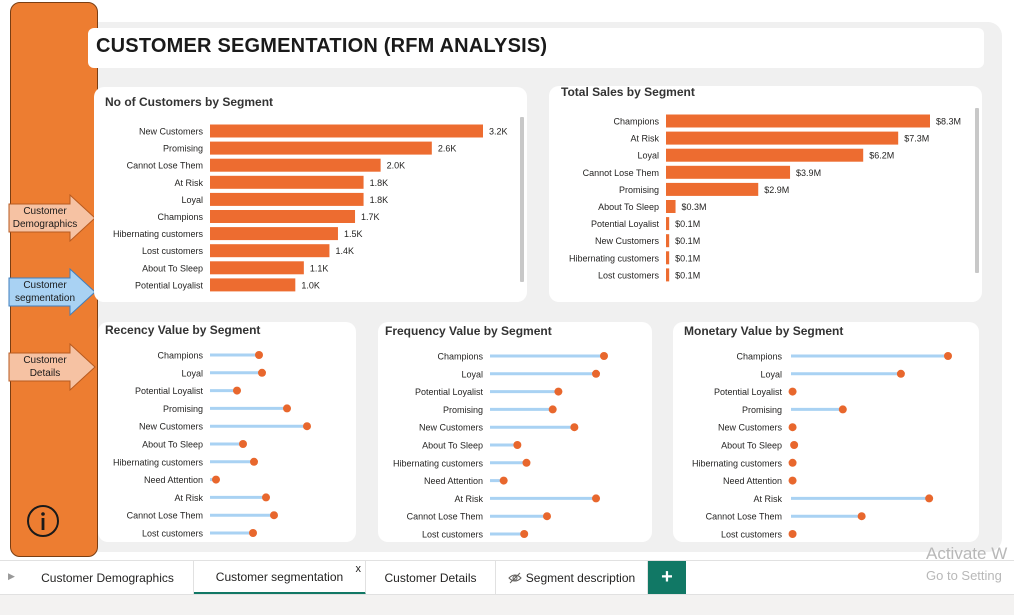 Image resolution: width=1014 pixels, height=615 pixels. What do you see at coordinates (948, 122) in the screenshot?
I see `data-label: $8.3M` at bounding box center [948, 122].